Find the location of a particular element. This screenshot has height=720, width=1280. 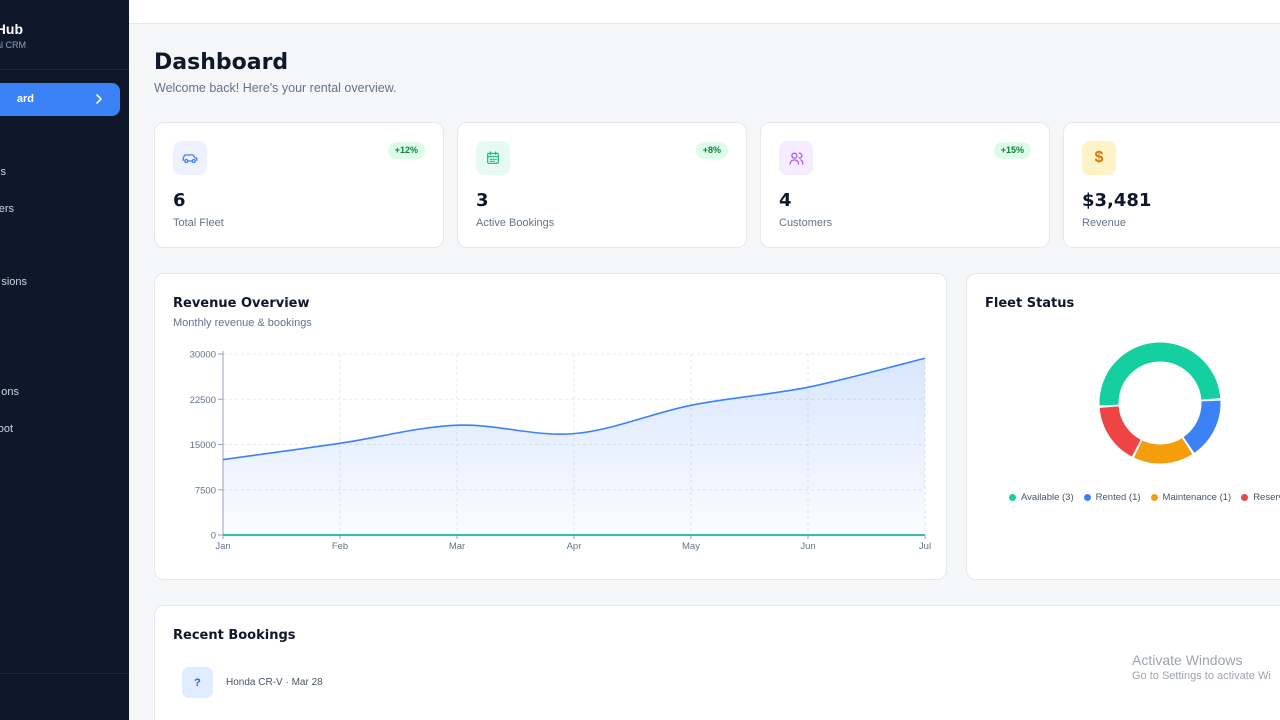

legend-item: Rented (1) is located at coordinates (1112, 497).